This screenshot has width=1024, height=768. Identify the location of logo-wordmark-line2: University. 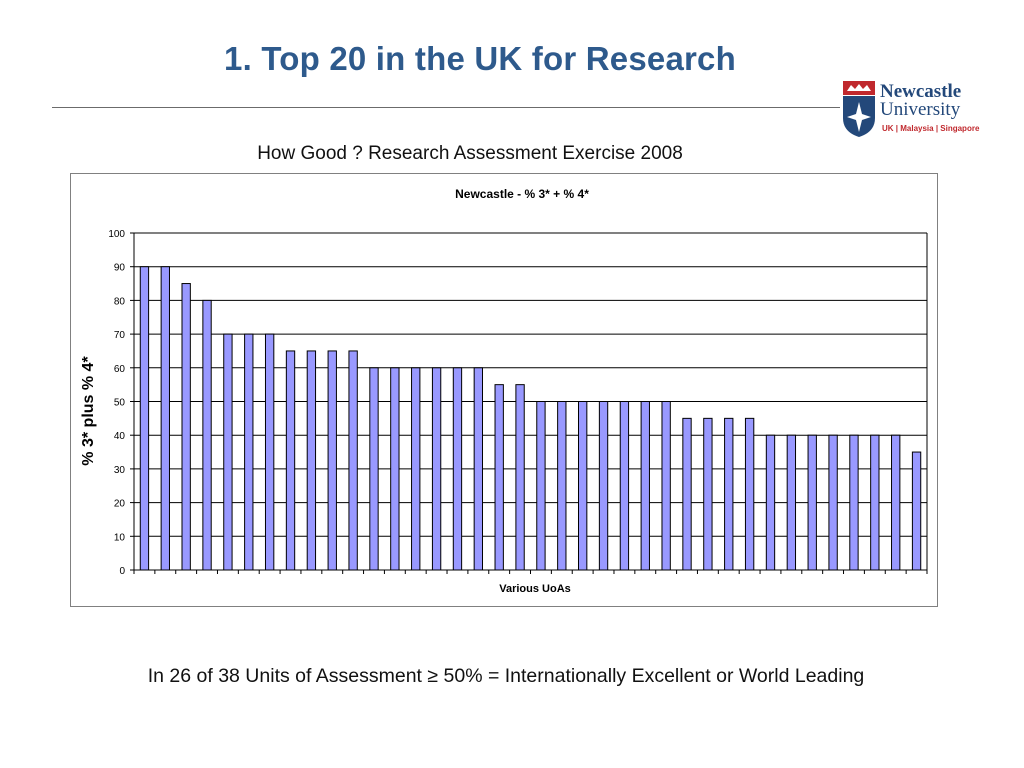
(920, 109).